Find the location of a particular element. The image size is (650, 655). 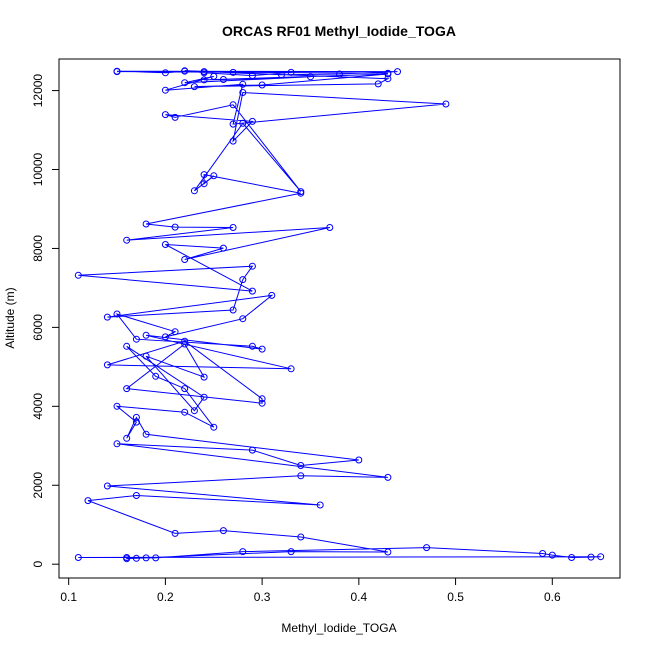

chart-title: ORCAS RF01 Methyl_Iodide_TOGA is located at coordinates (339, 31).